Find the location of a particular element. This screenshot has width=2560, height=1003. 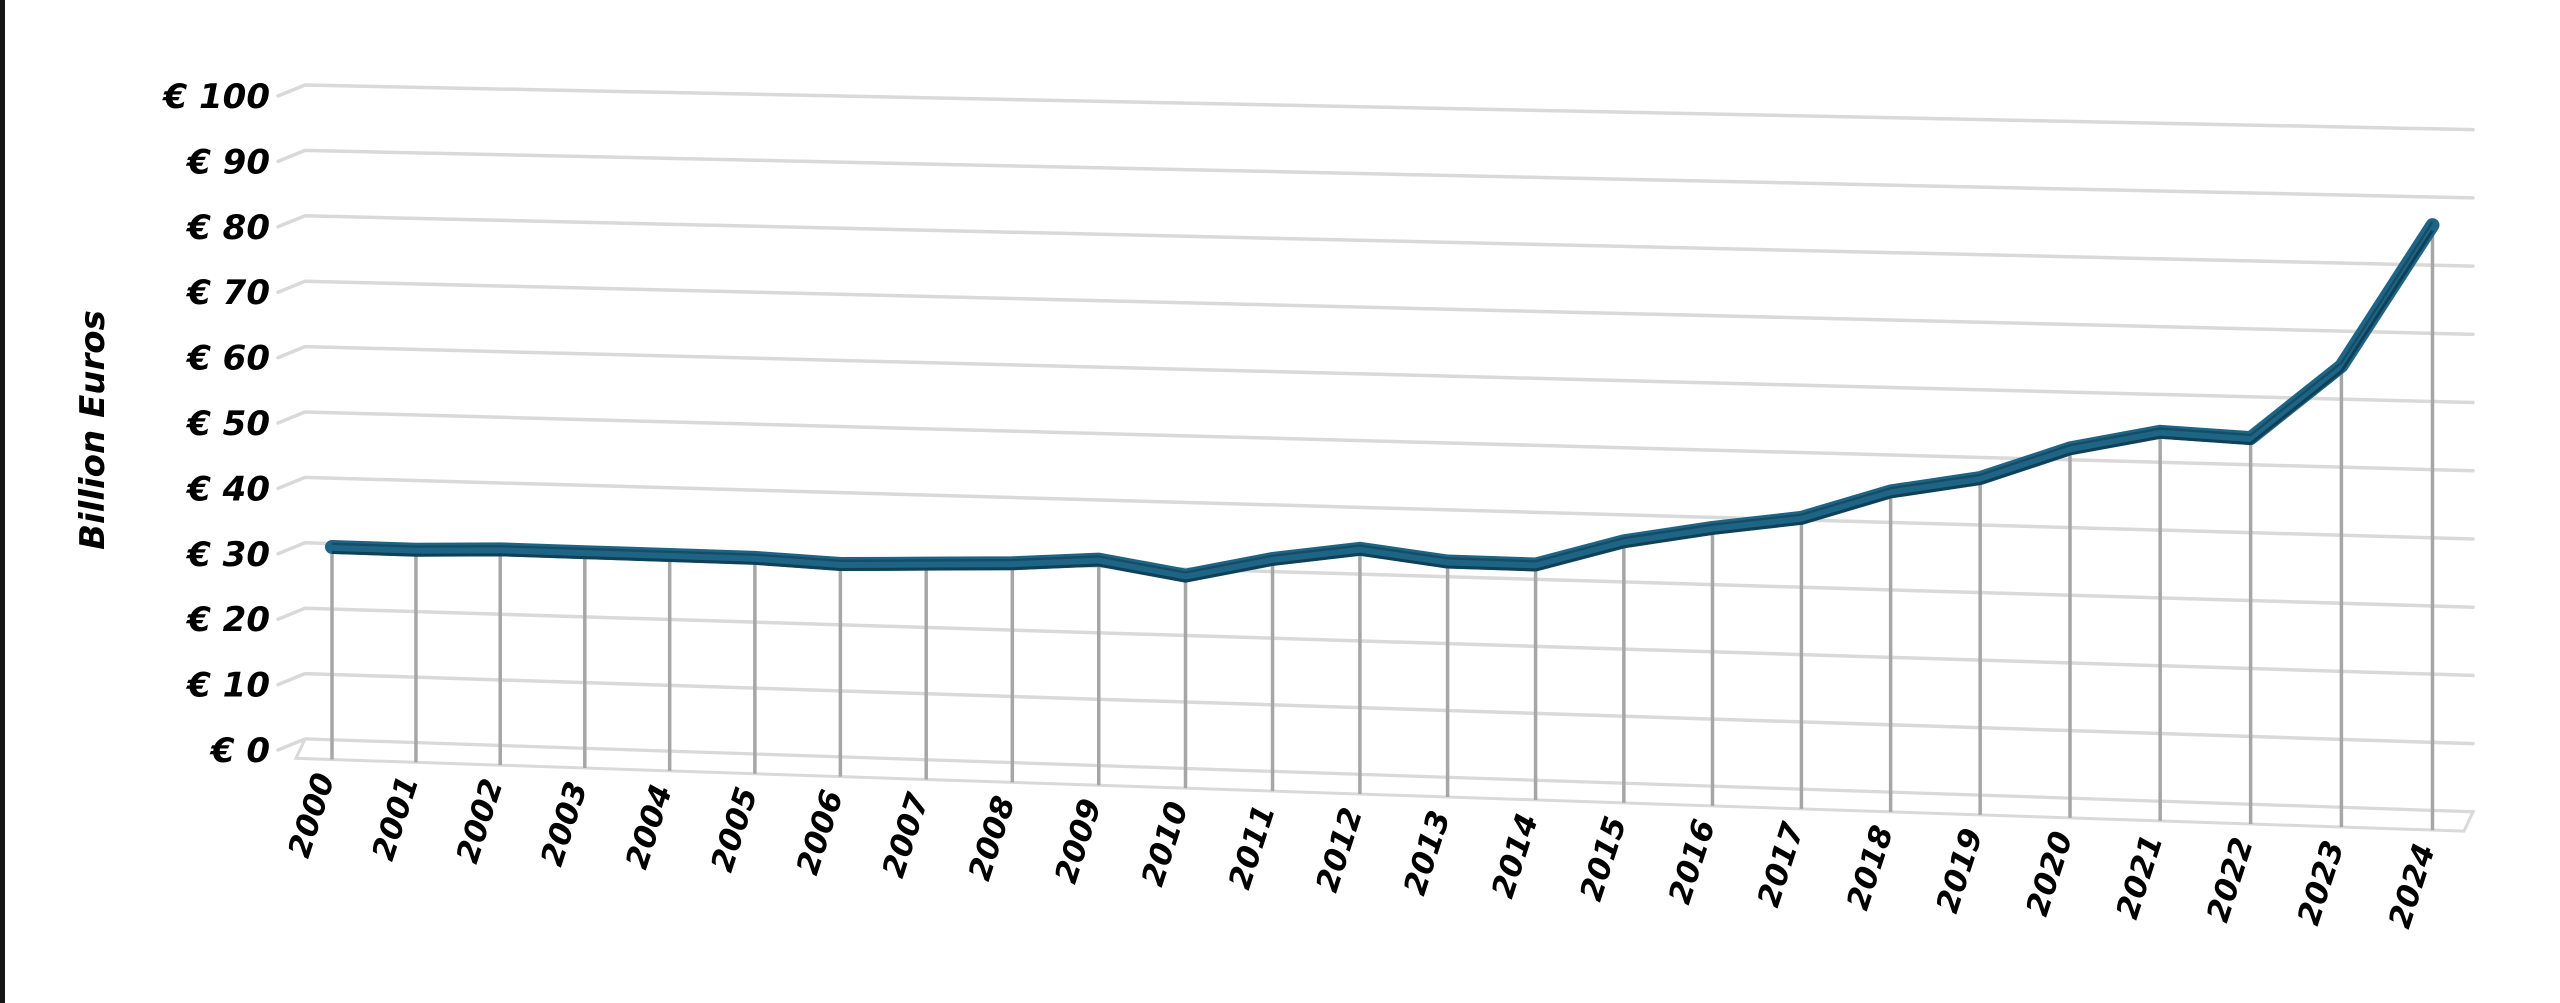

x-tick-label-2005: 2005 is located at coordinates (734, 829).